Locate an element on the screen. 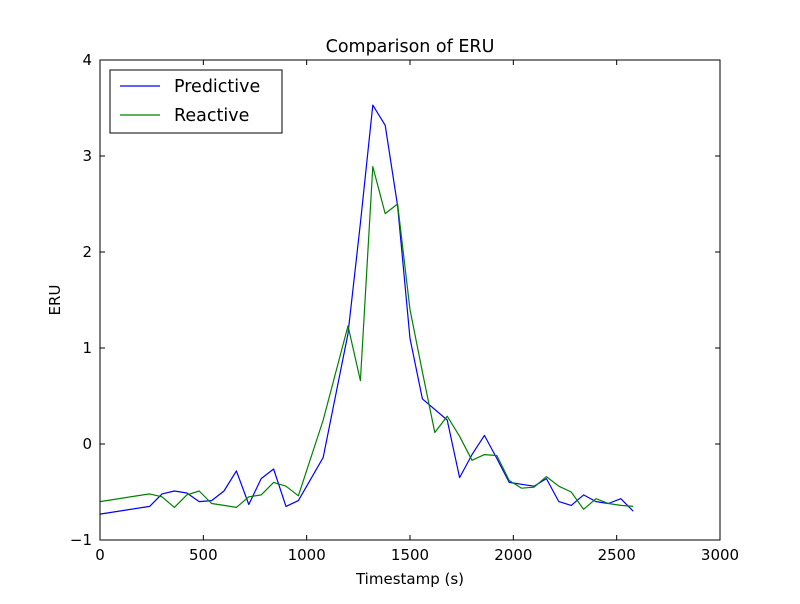  x-tick-label: 2000 is located at coordinates (513, 555).